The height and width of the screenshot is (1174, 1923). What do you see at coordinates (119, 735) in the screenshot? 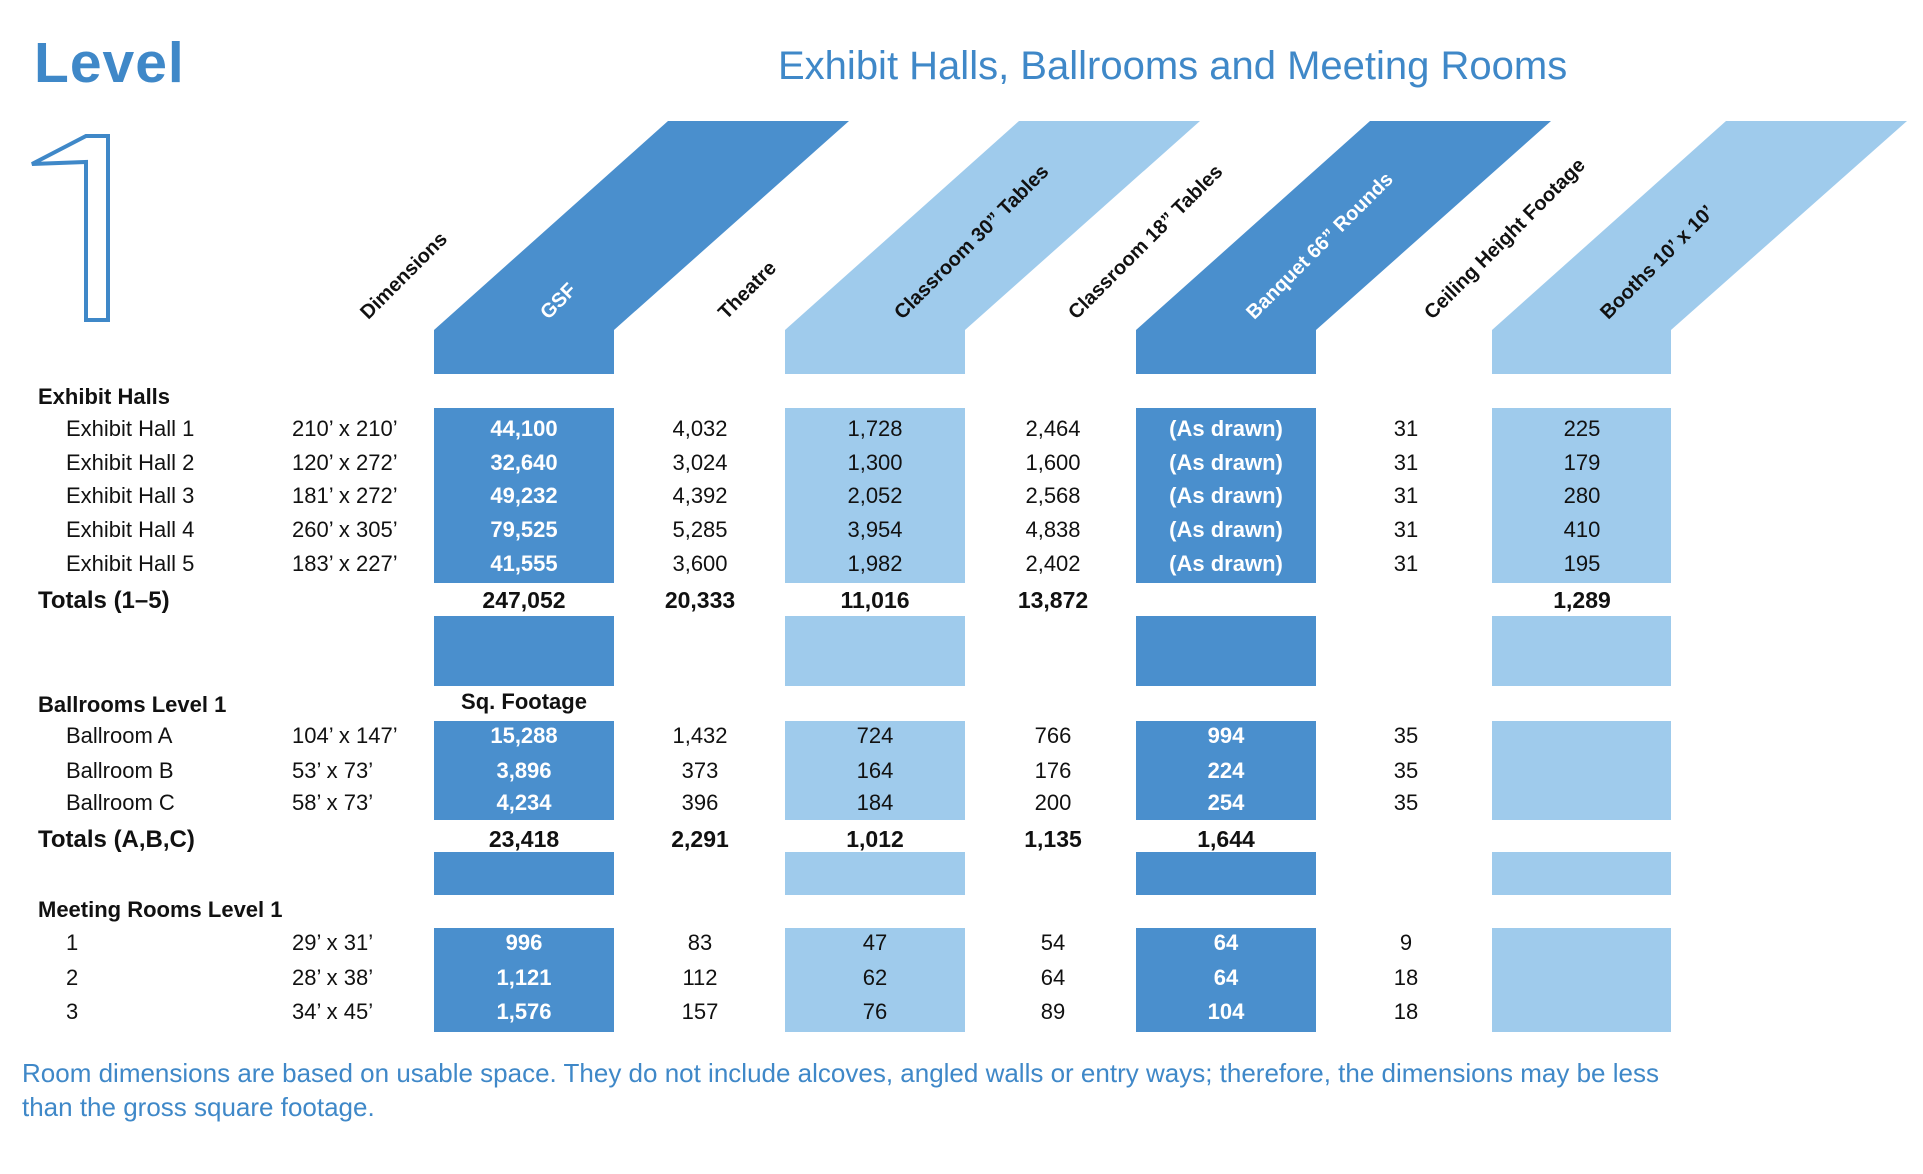
I see `room-name: Ballroom A` at bounding box center [119, 735].